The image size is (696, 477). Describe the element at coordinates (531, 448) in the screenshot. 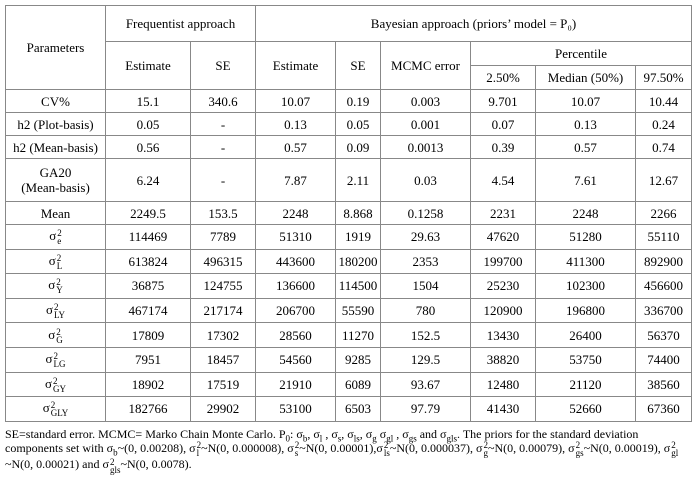

I see `text: ~N(0, 0.00079), σ` at that location.